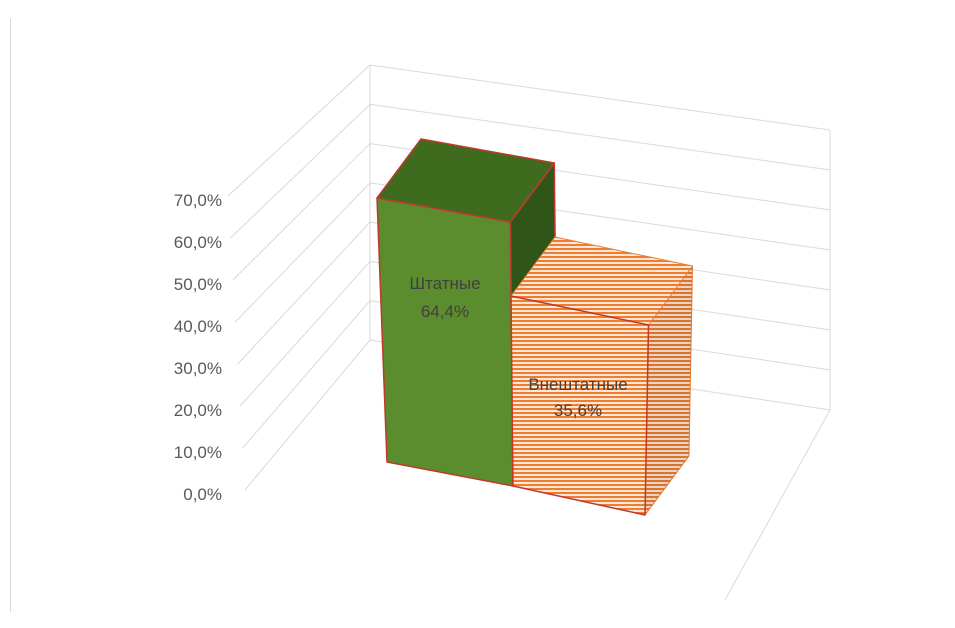  Describe the element at coordinates (669, 390) in the screenshot. I see `bar-1-side-shade` at that location.